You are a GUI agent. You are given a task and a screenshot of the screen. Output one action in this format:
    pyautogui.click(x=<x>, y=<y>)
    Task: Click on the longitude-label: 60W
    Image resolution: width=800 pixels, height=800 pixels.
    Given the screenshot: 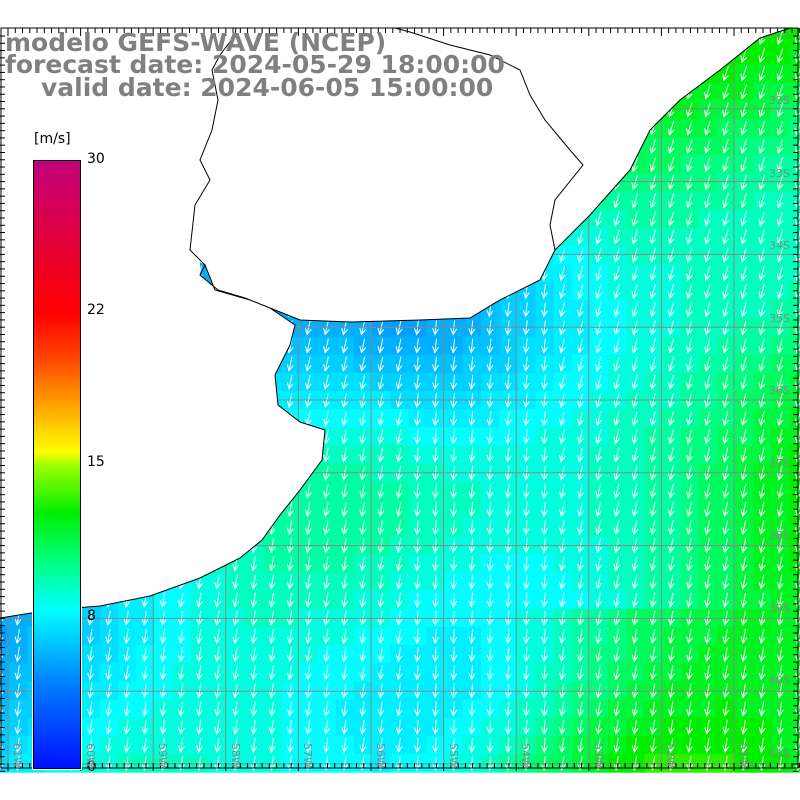 What is the action you would take?
    pyautogui.click(x=90, y=755)
    